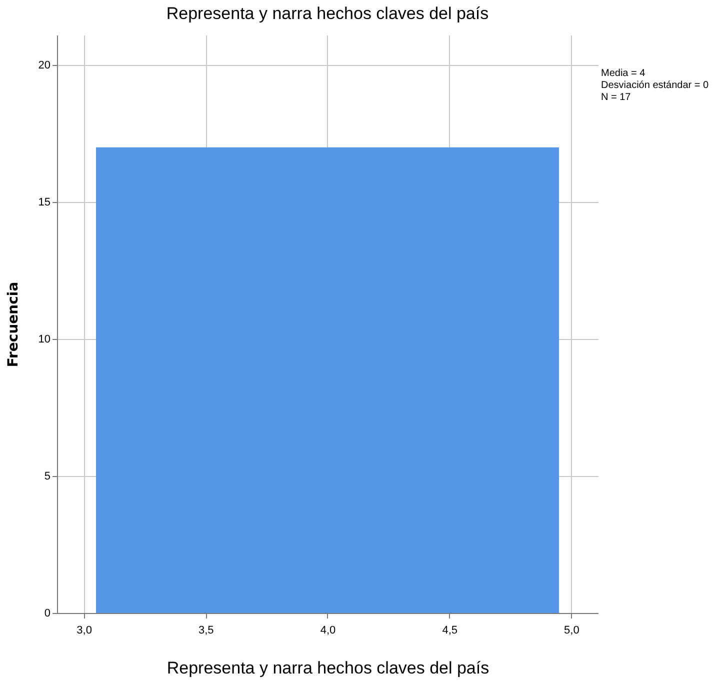 This screenshot has width=719, height=688. What do you see at coordinates (572, 630) in the screenshot?
I see `x-tick-label: 5,0` at bounding box center [572, 630].